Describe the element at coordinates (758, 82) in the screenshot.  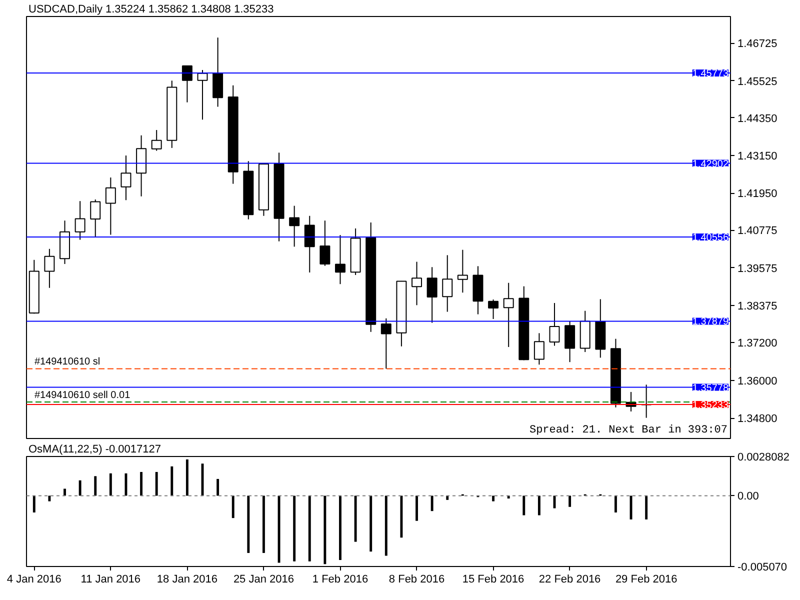
I see `y-tick-label: 1.45525` at that location.